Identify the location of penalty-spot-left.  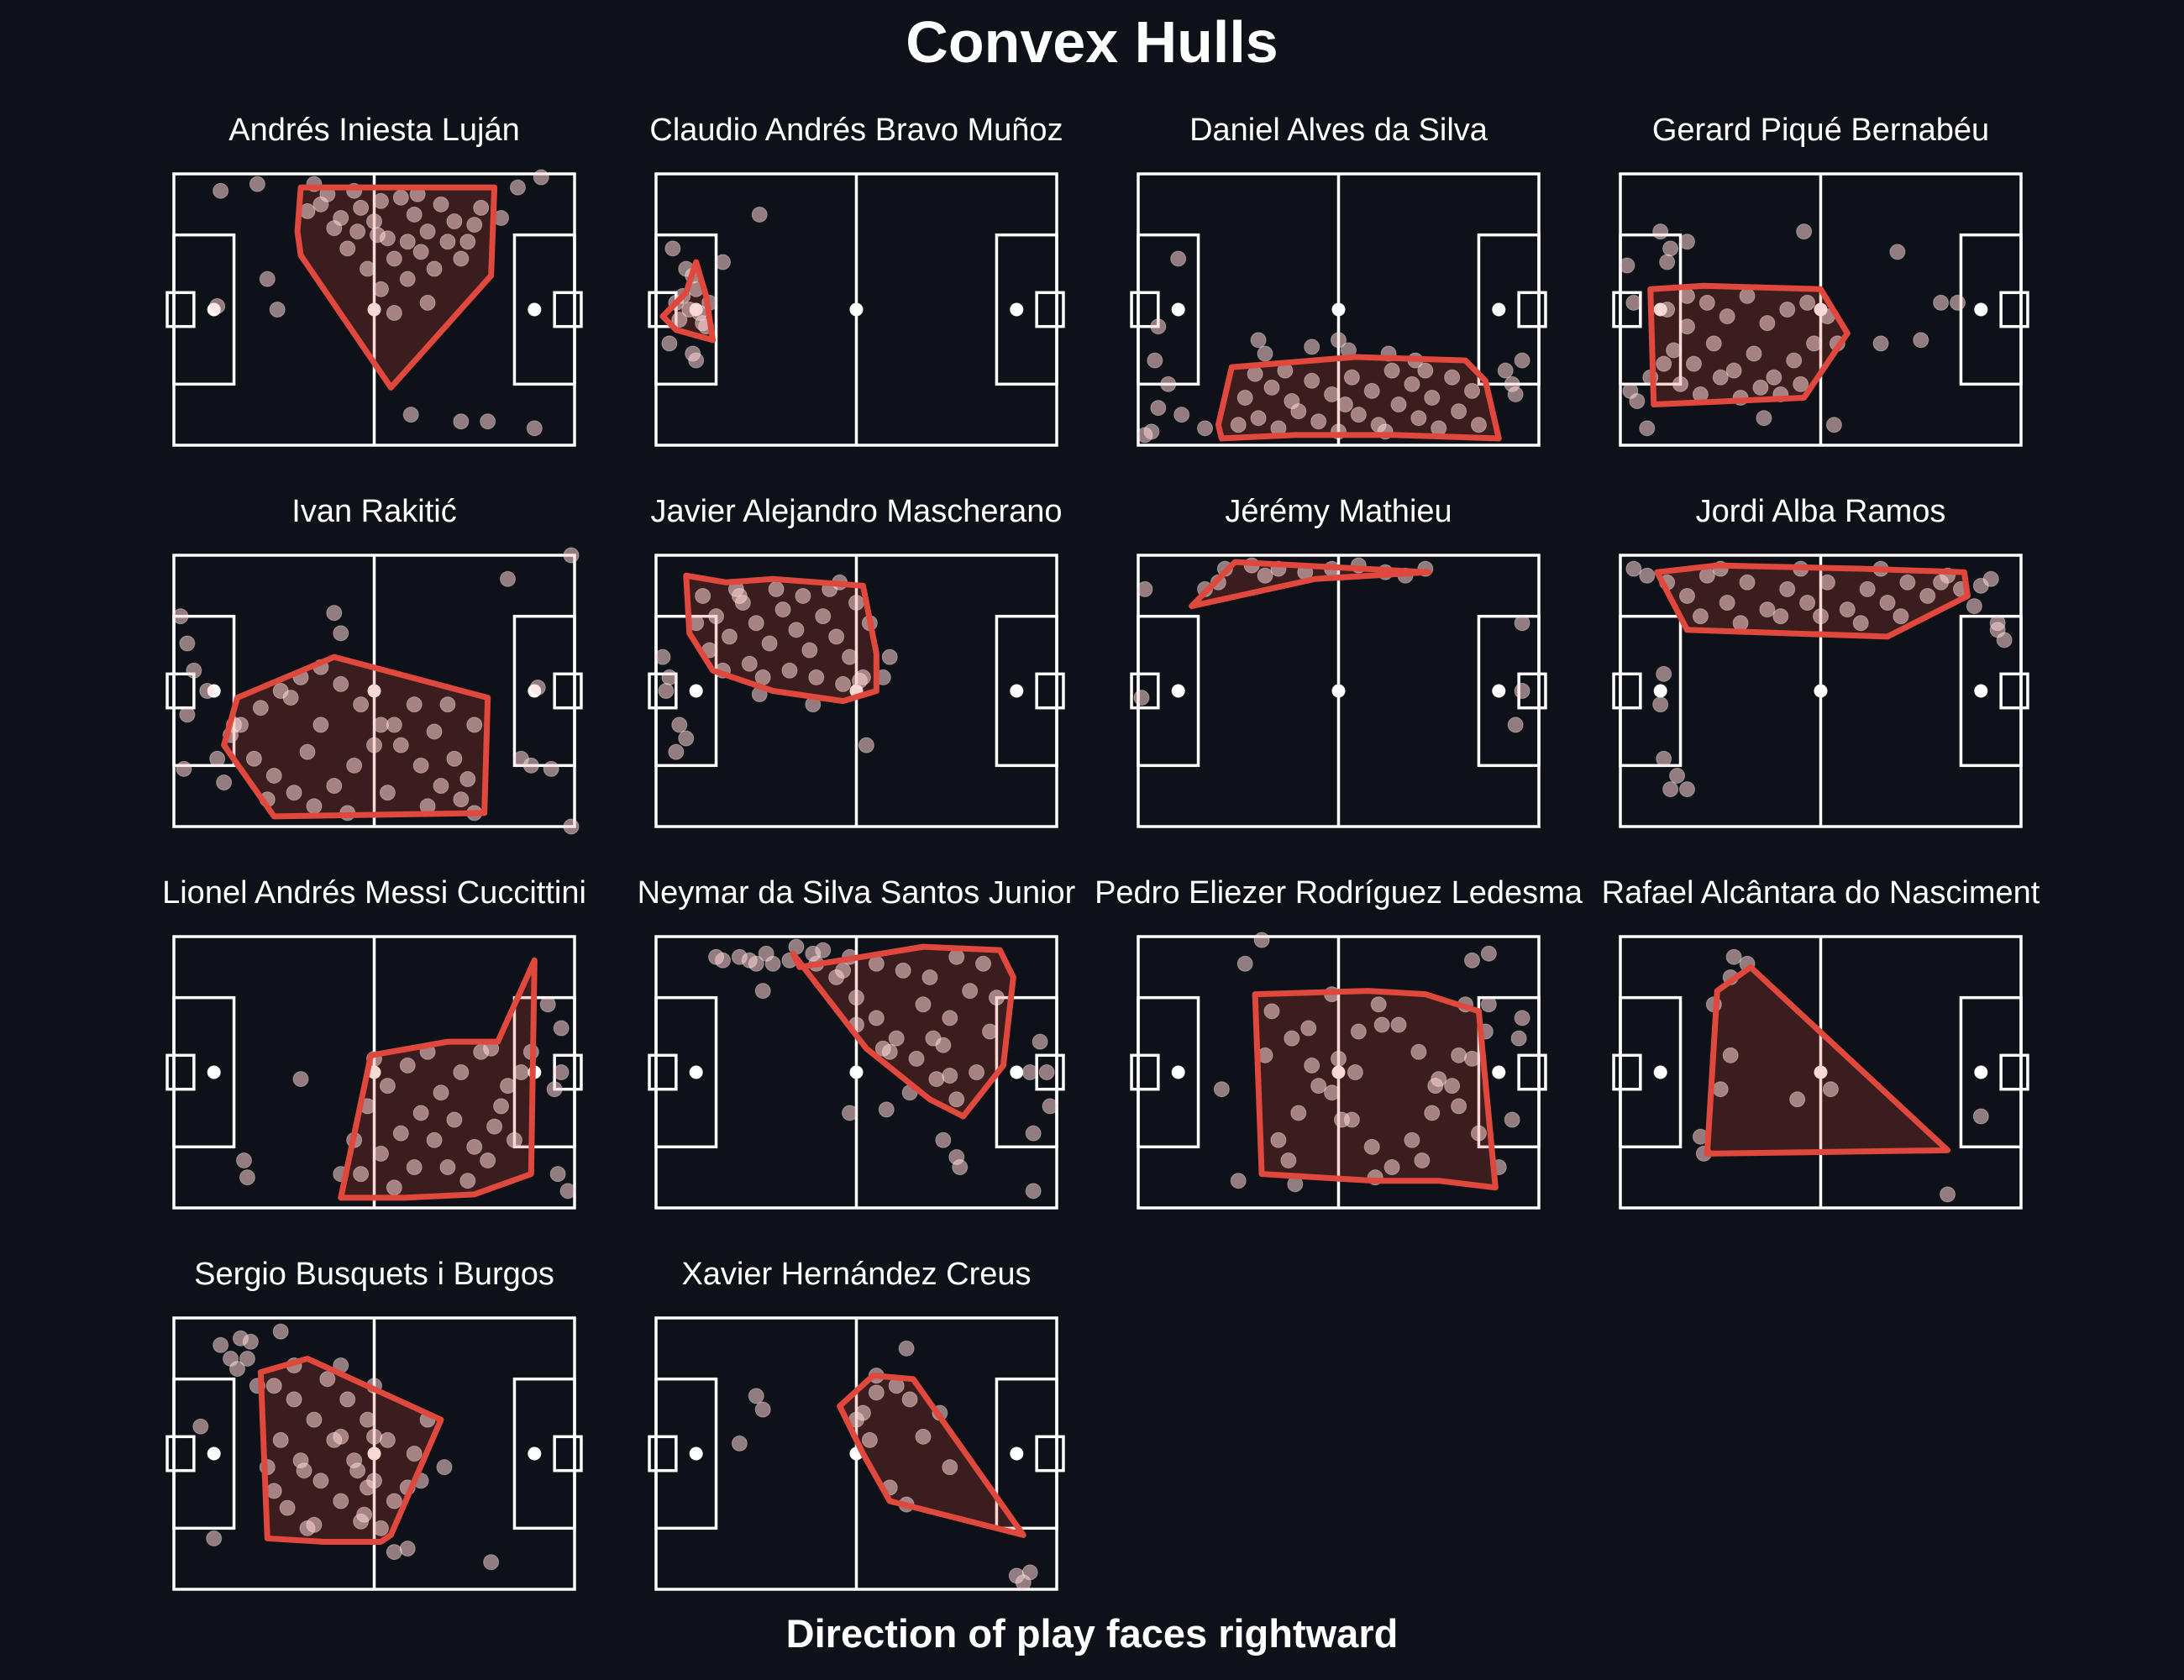
(1178, 691).